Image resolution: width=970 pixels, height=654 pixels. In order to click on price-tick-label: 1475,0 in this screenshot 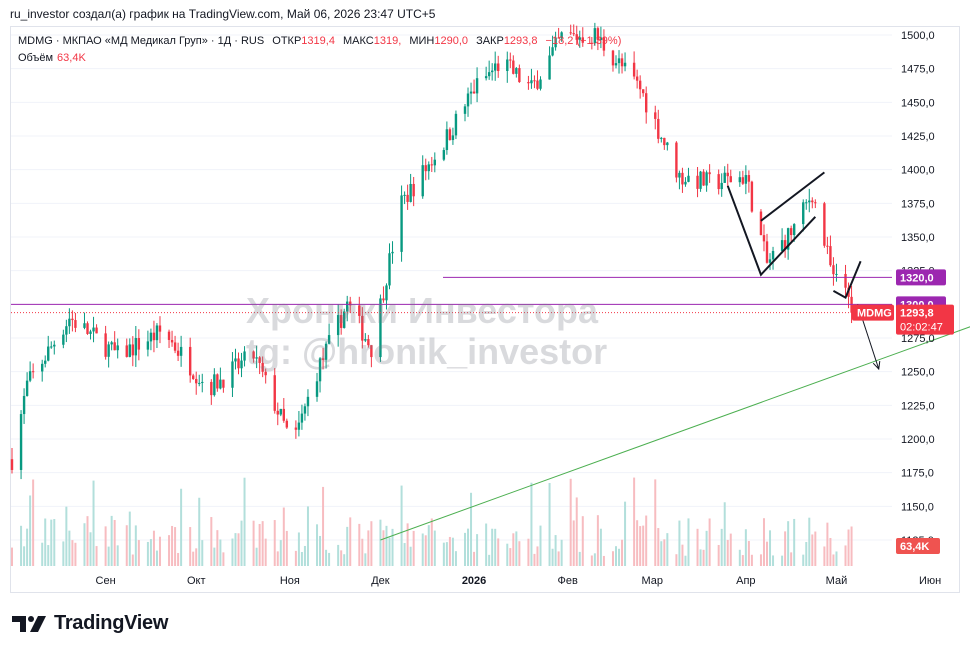, I will do `click(918, 70)`.